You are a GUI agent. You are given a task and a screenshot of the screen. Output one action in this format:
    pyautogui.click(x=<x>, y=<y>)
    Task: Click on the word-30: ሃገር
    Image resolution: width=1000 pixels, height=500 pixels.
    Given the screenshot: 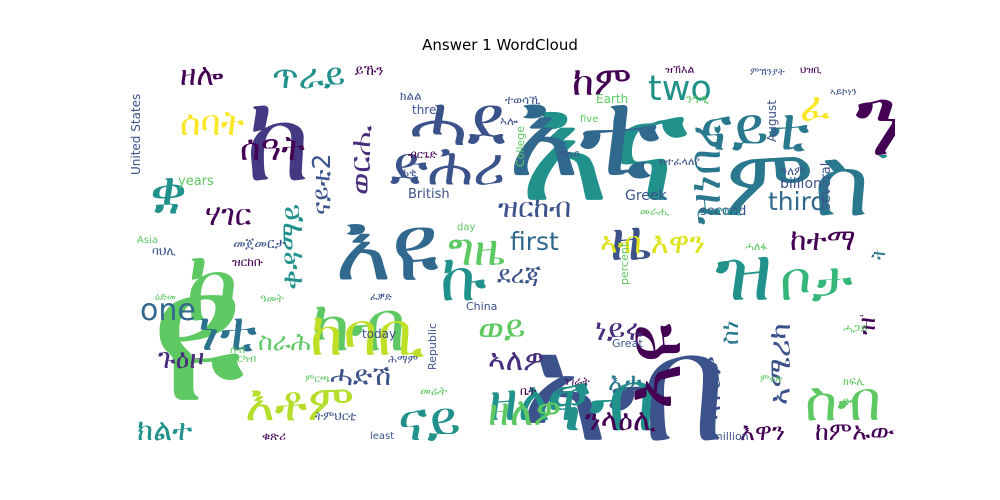 What is the action you would take?
    pyautogui.click(x=228, y=215)
    